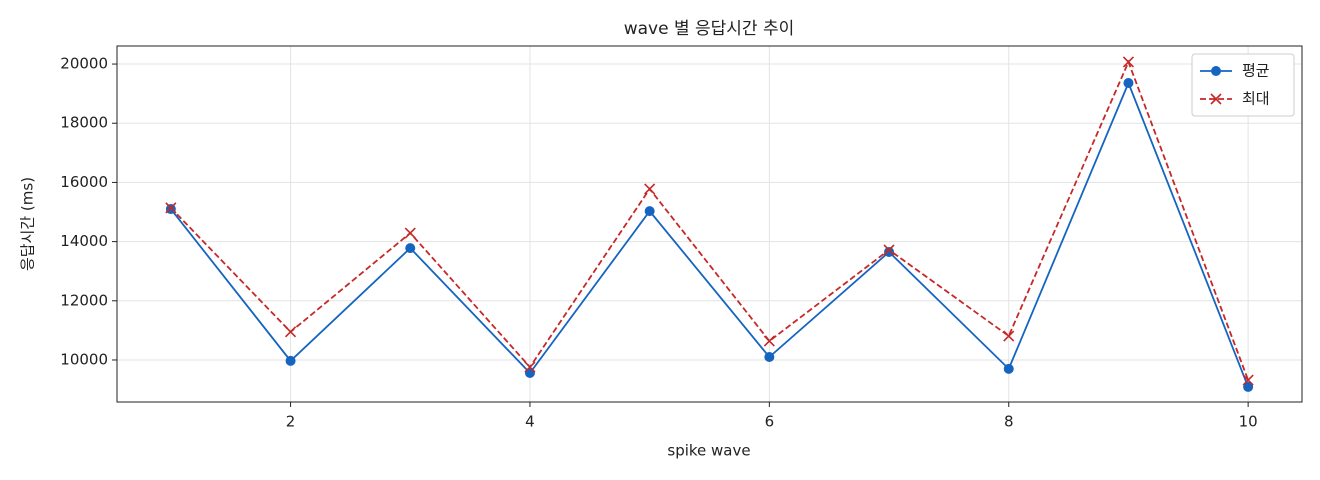 The width and height of the screenshot is (1320, 480). What do you see at coordinates (770, 422) in the screenshot?
I see `x-tick-label: 6` at bounding box center [770, 422].